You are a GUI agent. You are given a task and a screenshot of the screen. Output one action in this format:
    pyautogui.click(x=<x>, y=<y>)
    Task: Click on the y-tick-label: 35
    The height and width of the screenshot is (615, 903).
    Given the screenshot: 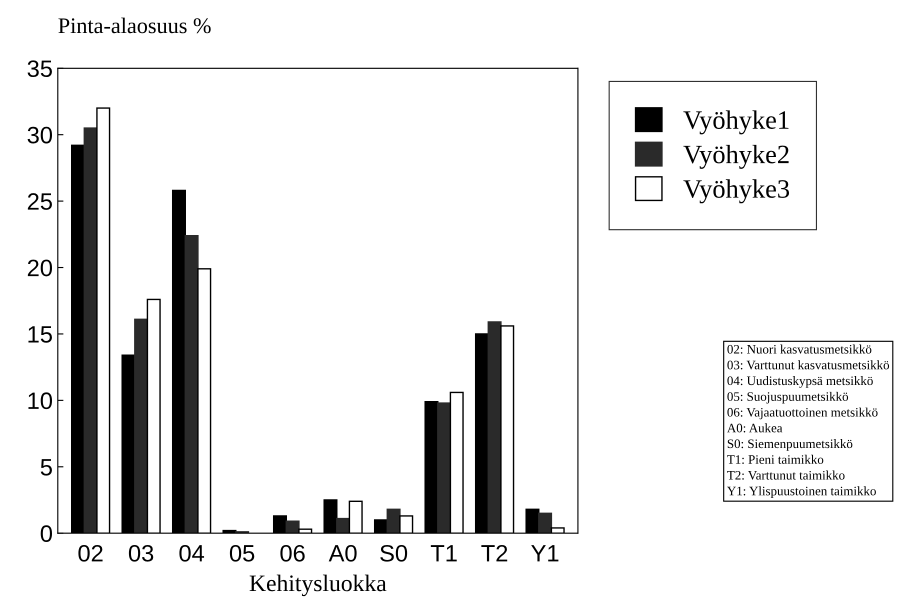 What is the action you would take?
    pyautogui.click(x=40, y=69)
    